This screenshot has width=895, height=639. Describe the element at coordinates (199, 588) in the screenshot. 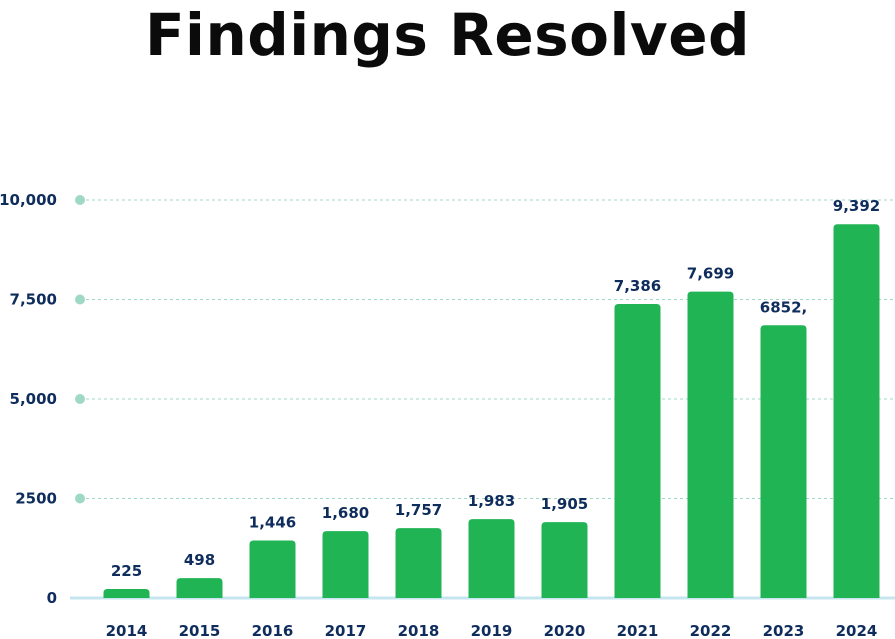

I see `bar-2015` at that location.